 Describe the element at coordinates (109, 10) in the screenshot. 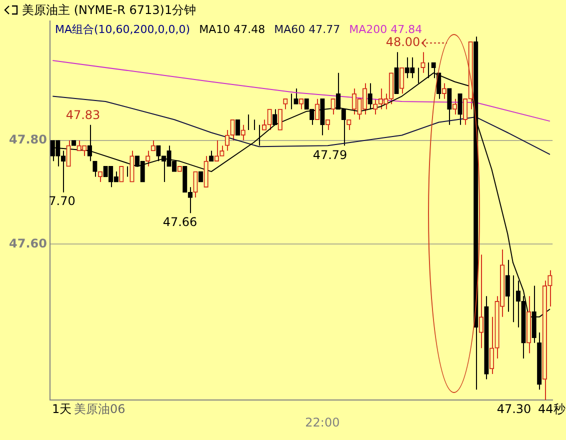

I see `chart-title: 美原油主 (NYME-R 6713)1分钟` at that location.